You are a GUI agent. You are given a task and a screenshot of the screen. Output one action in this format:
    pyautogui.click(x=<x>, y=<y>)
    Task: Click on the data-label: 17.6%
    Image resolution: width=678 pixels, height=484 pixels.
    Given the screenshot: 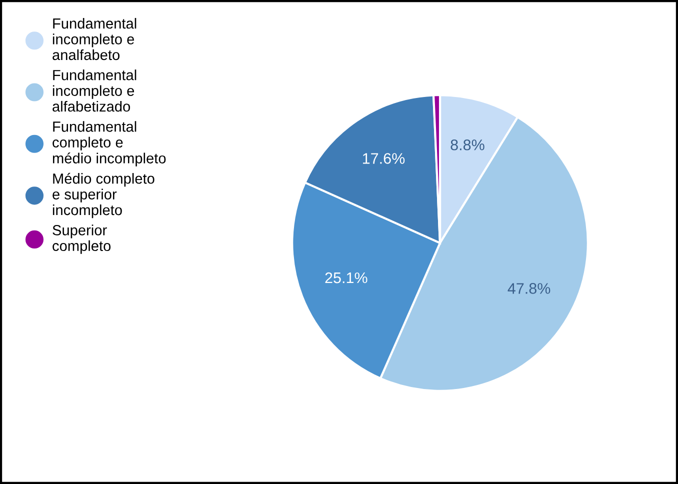 What is the action you would take?
    pyautogui.click(x=383, y=158)
    